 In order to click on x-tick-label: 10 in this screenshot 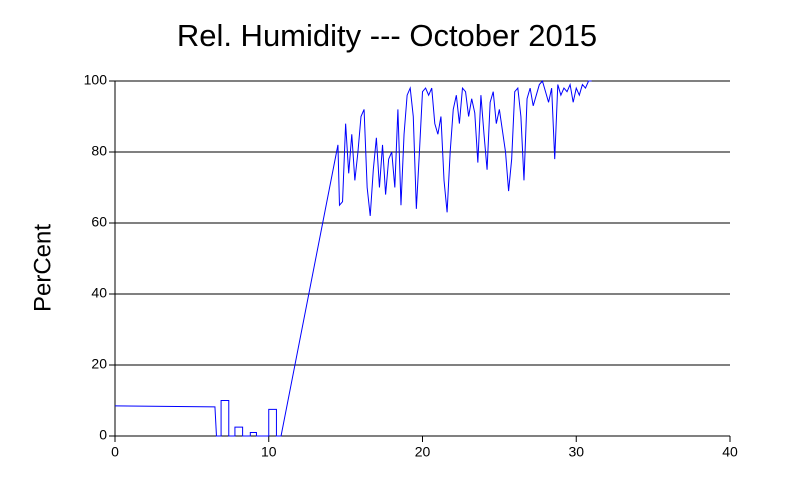, I will do `click(269, 452)`.